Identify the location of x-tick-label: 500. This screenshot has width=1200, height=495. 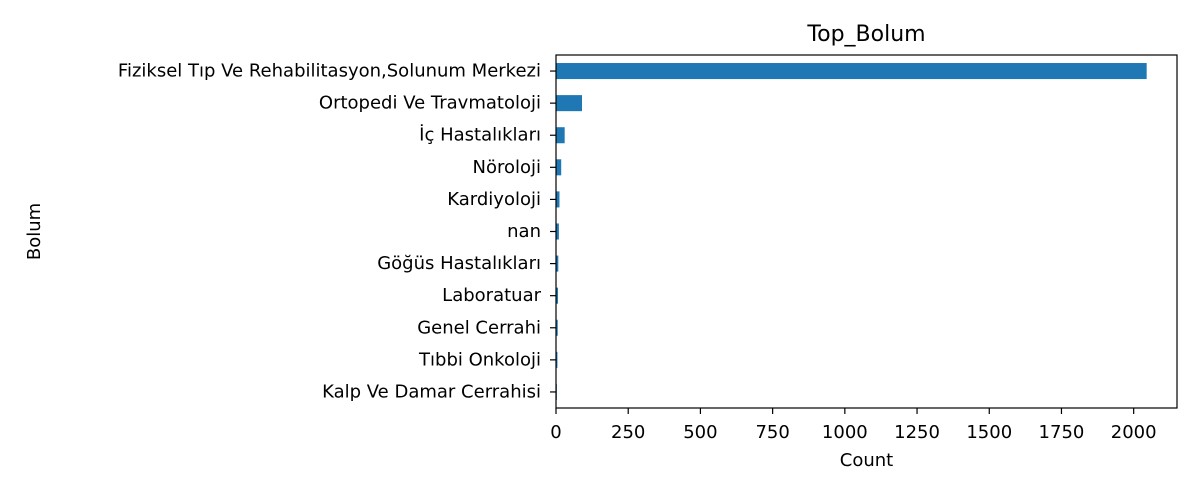
(700, 432).